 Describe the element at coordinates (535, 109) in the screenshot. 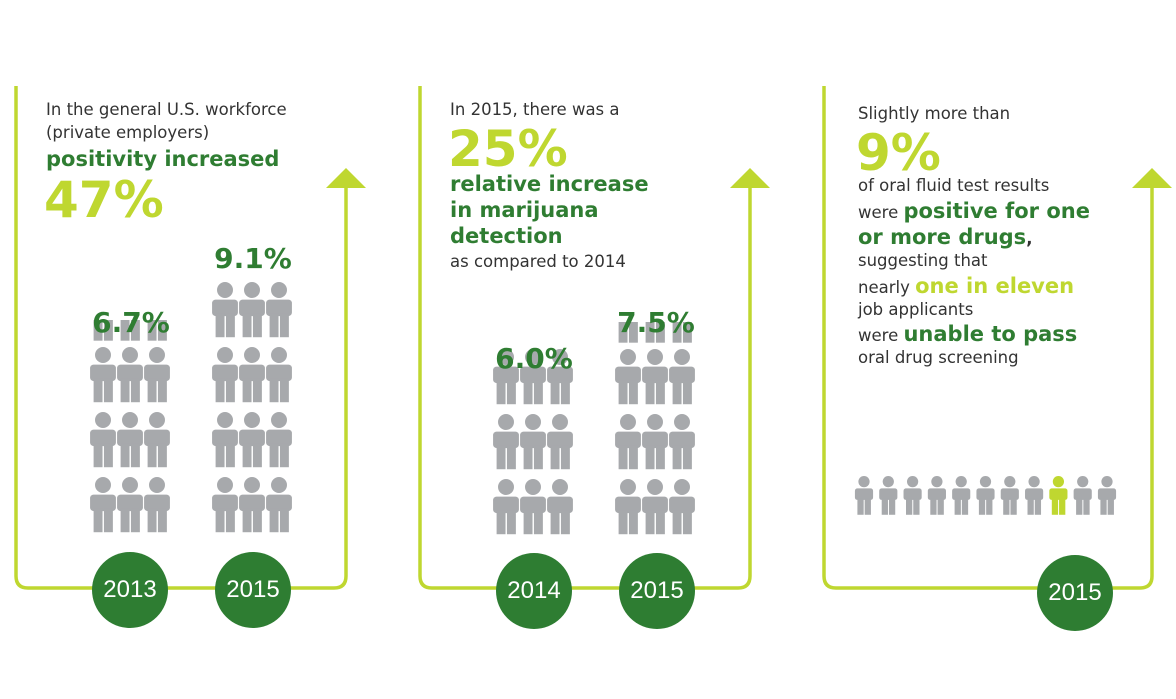

I see `panel2-line1: In 2015, there was a` at that location.